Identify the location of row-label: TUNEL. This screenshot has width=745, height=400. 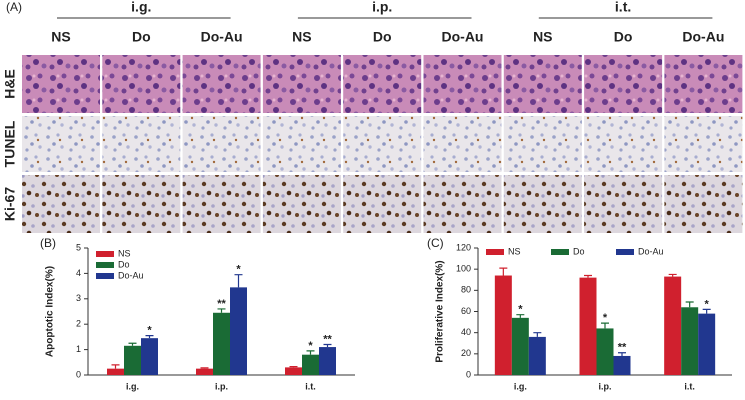
(10, 143).